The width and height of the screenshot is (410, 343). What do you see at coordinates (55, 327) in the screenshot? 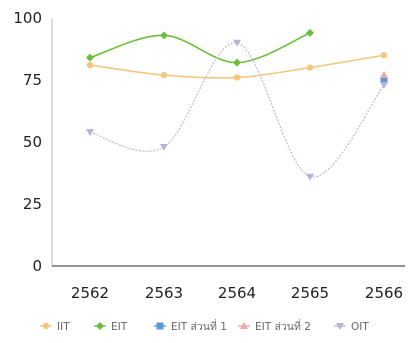
I see `legend-item: IIT` at bounding box center [55, 327].